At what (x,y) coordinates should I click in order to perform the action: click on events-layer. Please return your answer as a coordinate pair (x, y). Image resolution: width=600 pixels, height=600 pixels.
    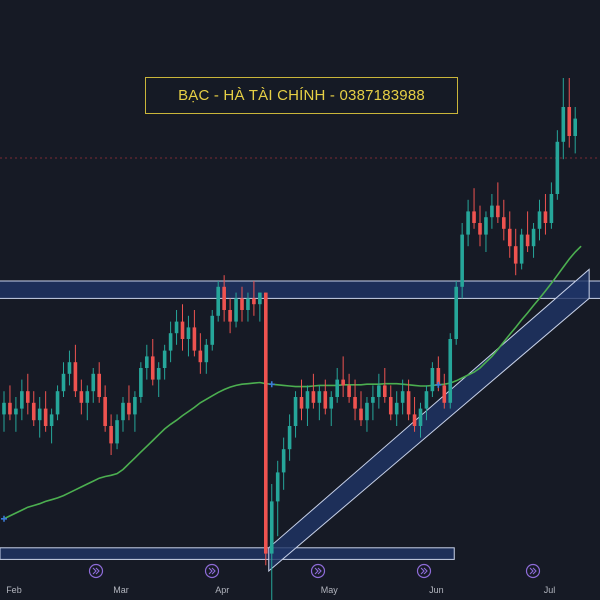
    Looking at the image, I should click on (314, 571).